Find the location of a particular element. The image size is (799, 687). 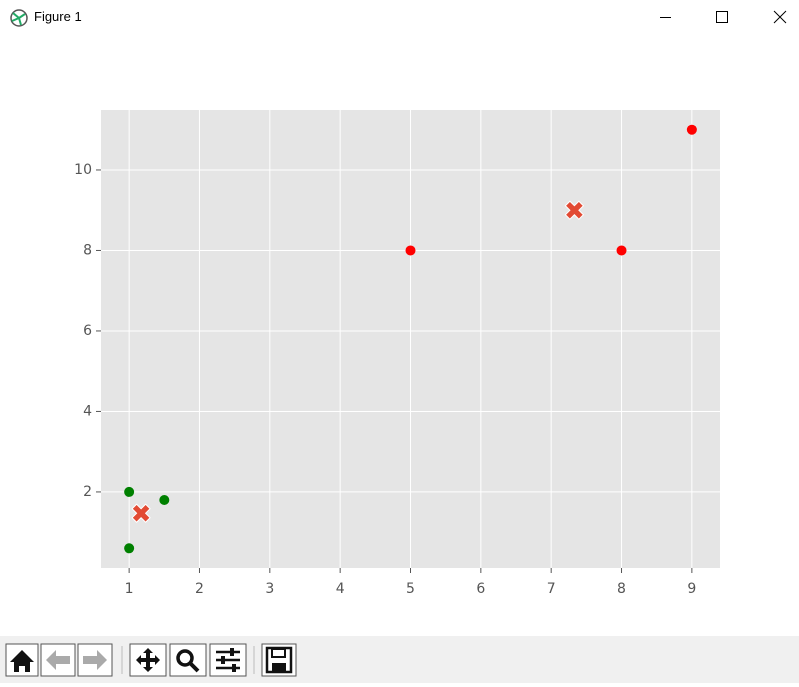

maximize is located at coordinates (722, 17).